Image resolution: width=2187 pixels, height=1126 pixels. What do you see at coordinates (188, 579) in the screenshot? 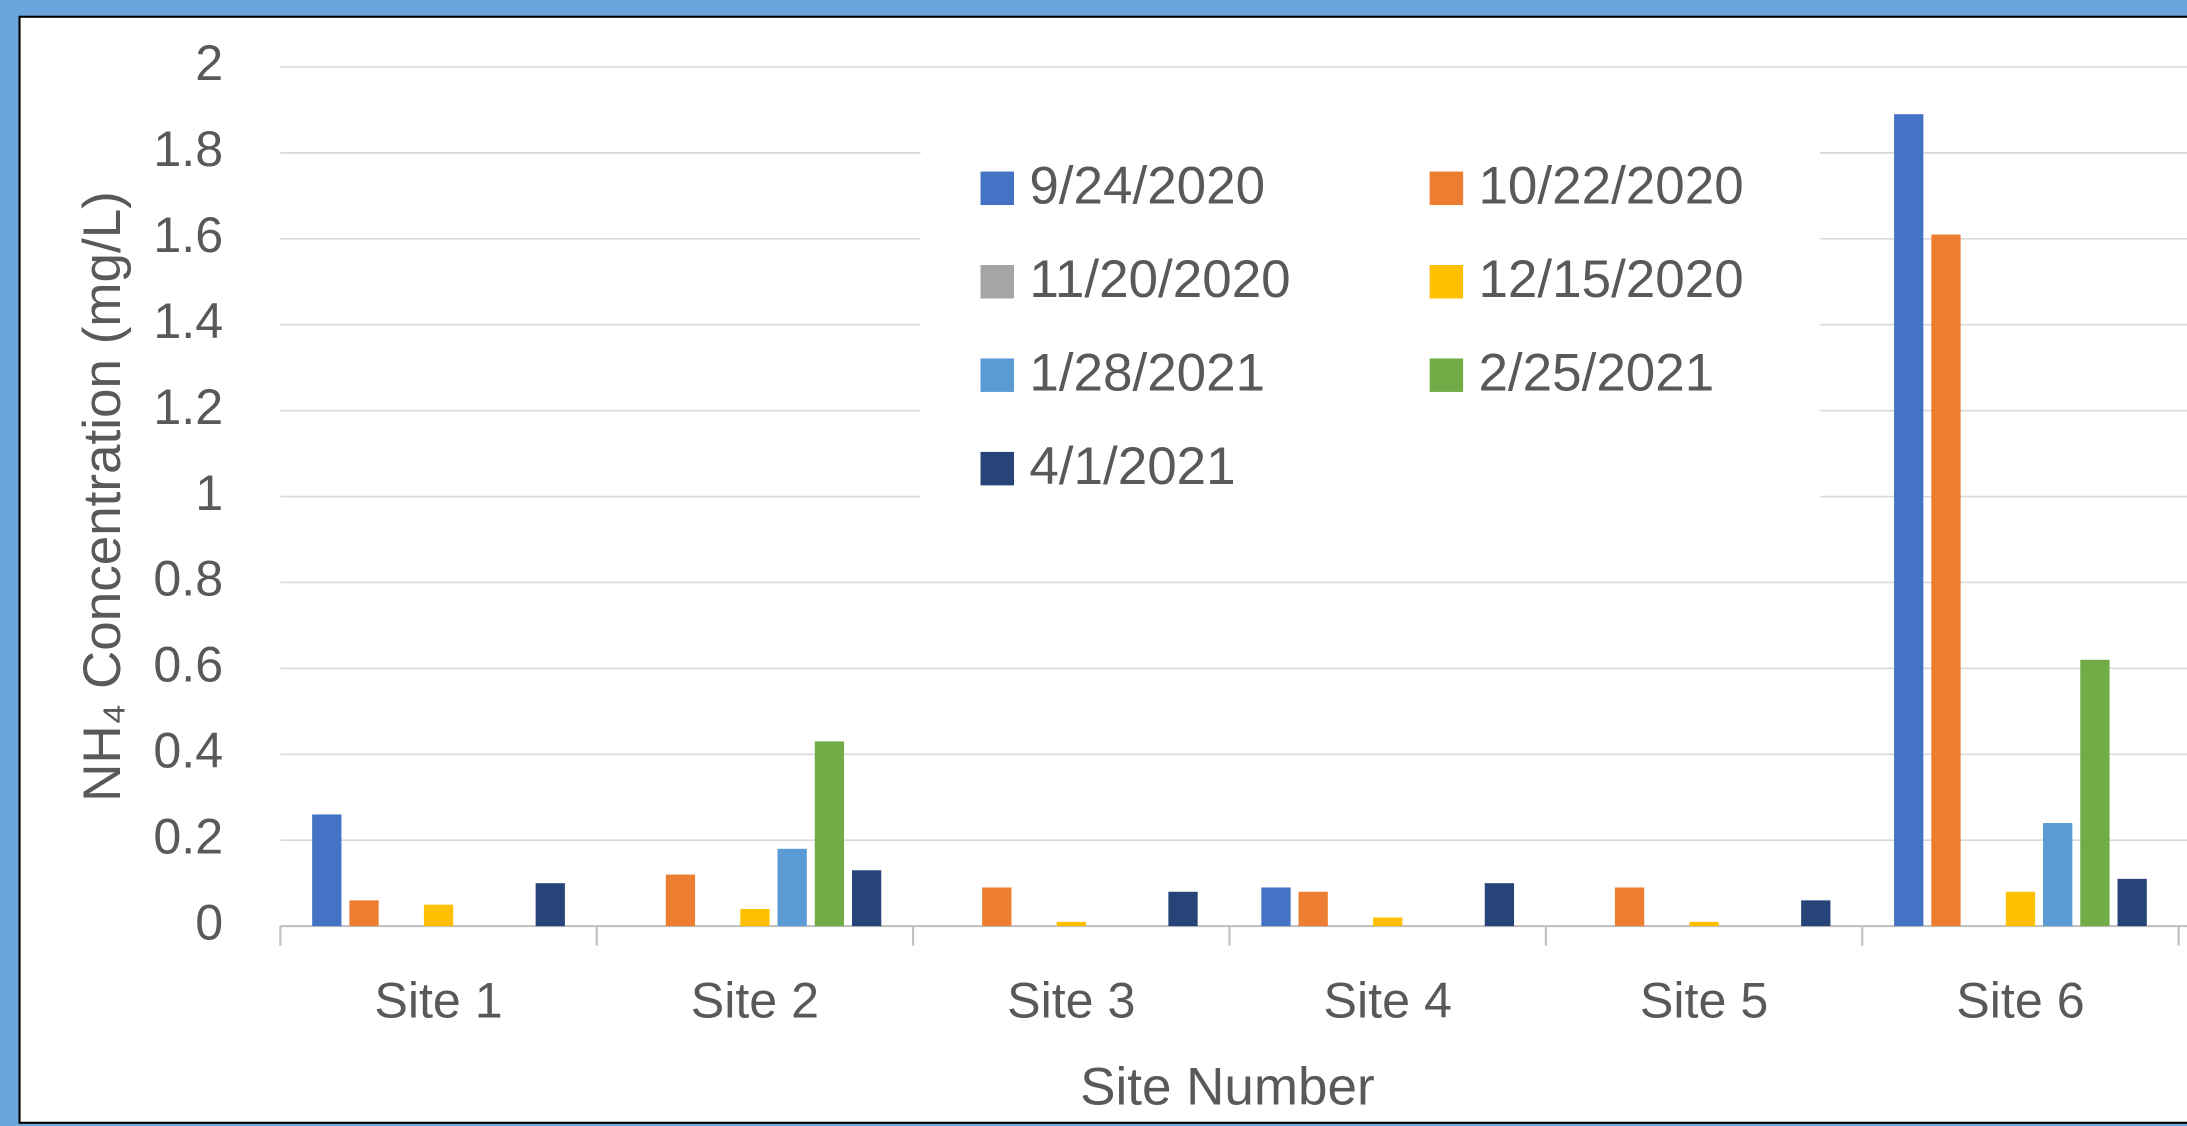
I see `y-tick-label: 0.8` at bounding box center [188, 579].